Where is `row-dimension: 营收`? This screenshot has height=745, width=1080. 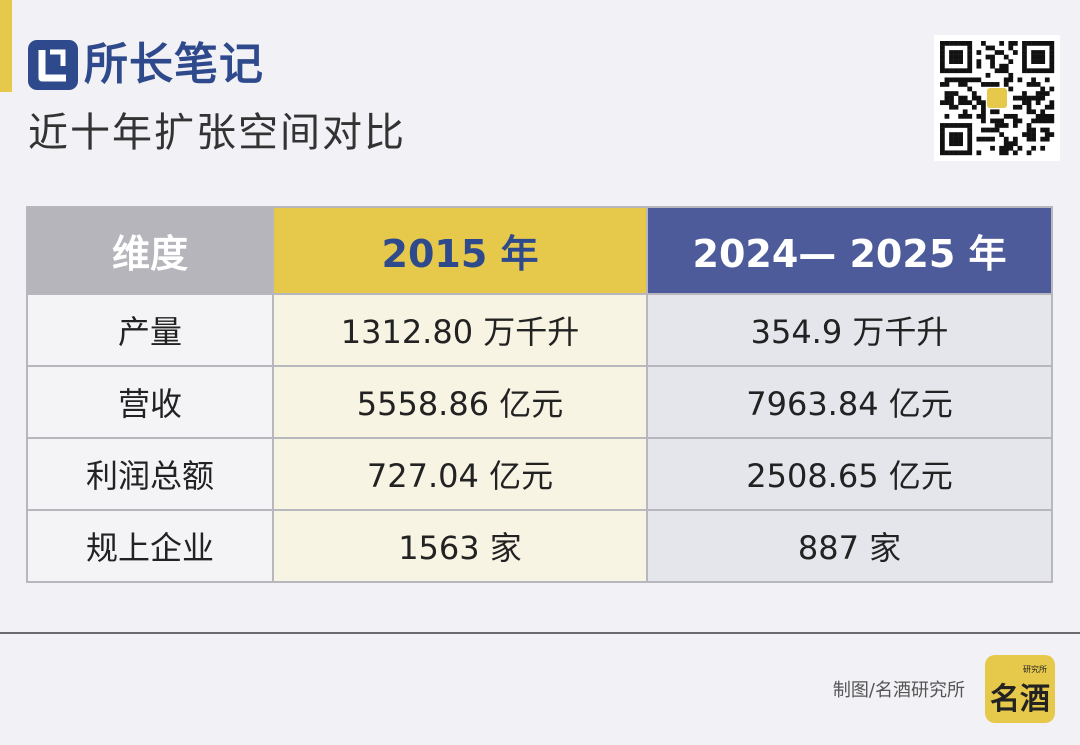
row-dimension: 营收 is located at coordinates (150, 402).